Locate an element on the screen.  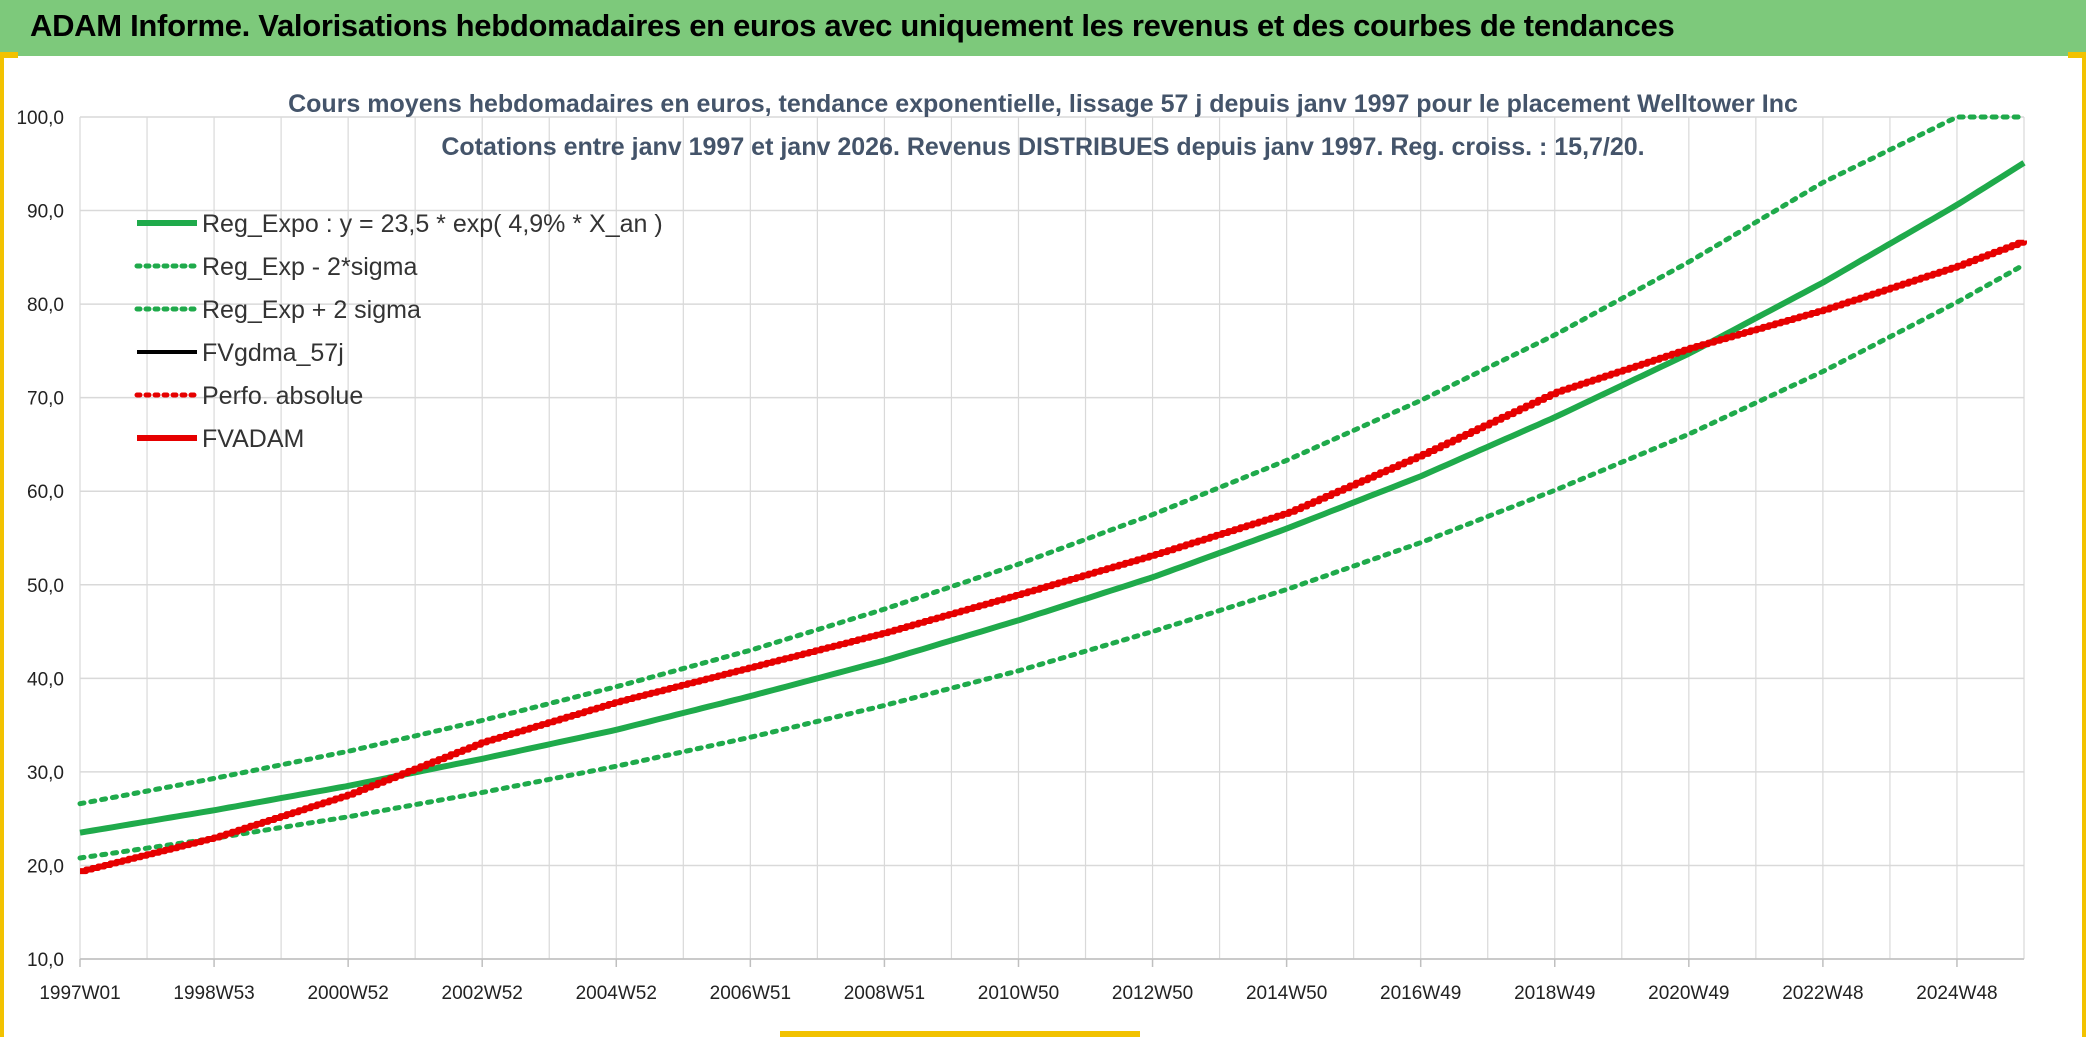
y-tick-label: 20,0 is located at coordinates (45, 866).